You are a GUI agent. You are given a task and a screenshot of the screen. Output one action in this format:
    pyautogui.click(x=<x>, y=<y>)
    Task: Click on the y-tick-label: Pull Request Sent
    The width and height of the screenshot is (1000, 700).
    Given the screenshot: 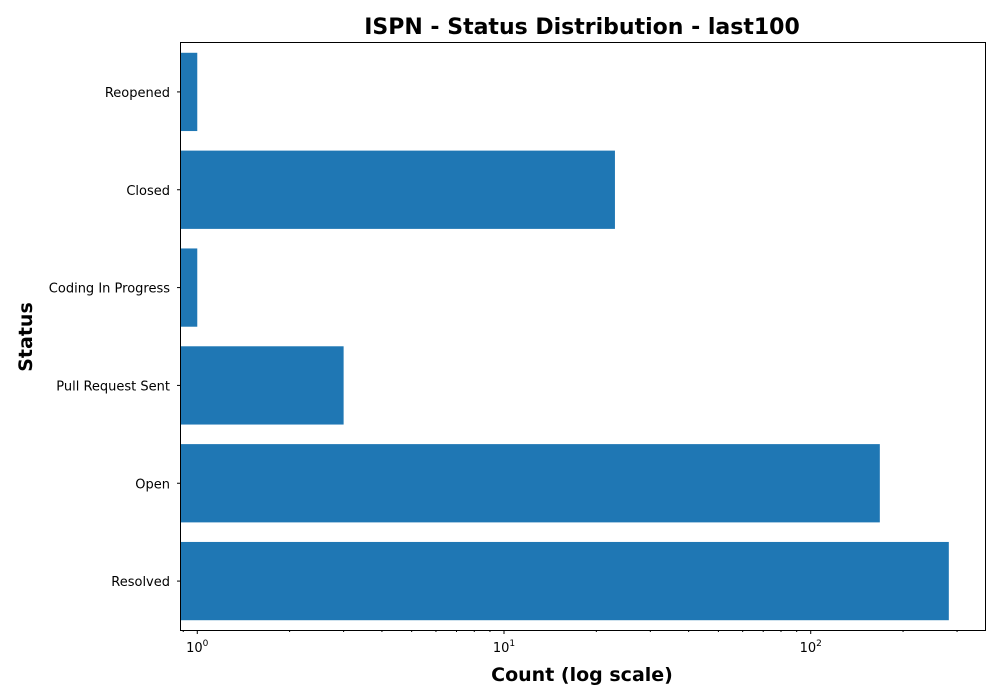 What is the action you would take?
    pyautogui.click(x=113, y=386)
    